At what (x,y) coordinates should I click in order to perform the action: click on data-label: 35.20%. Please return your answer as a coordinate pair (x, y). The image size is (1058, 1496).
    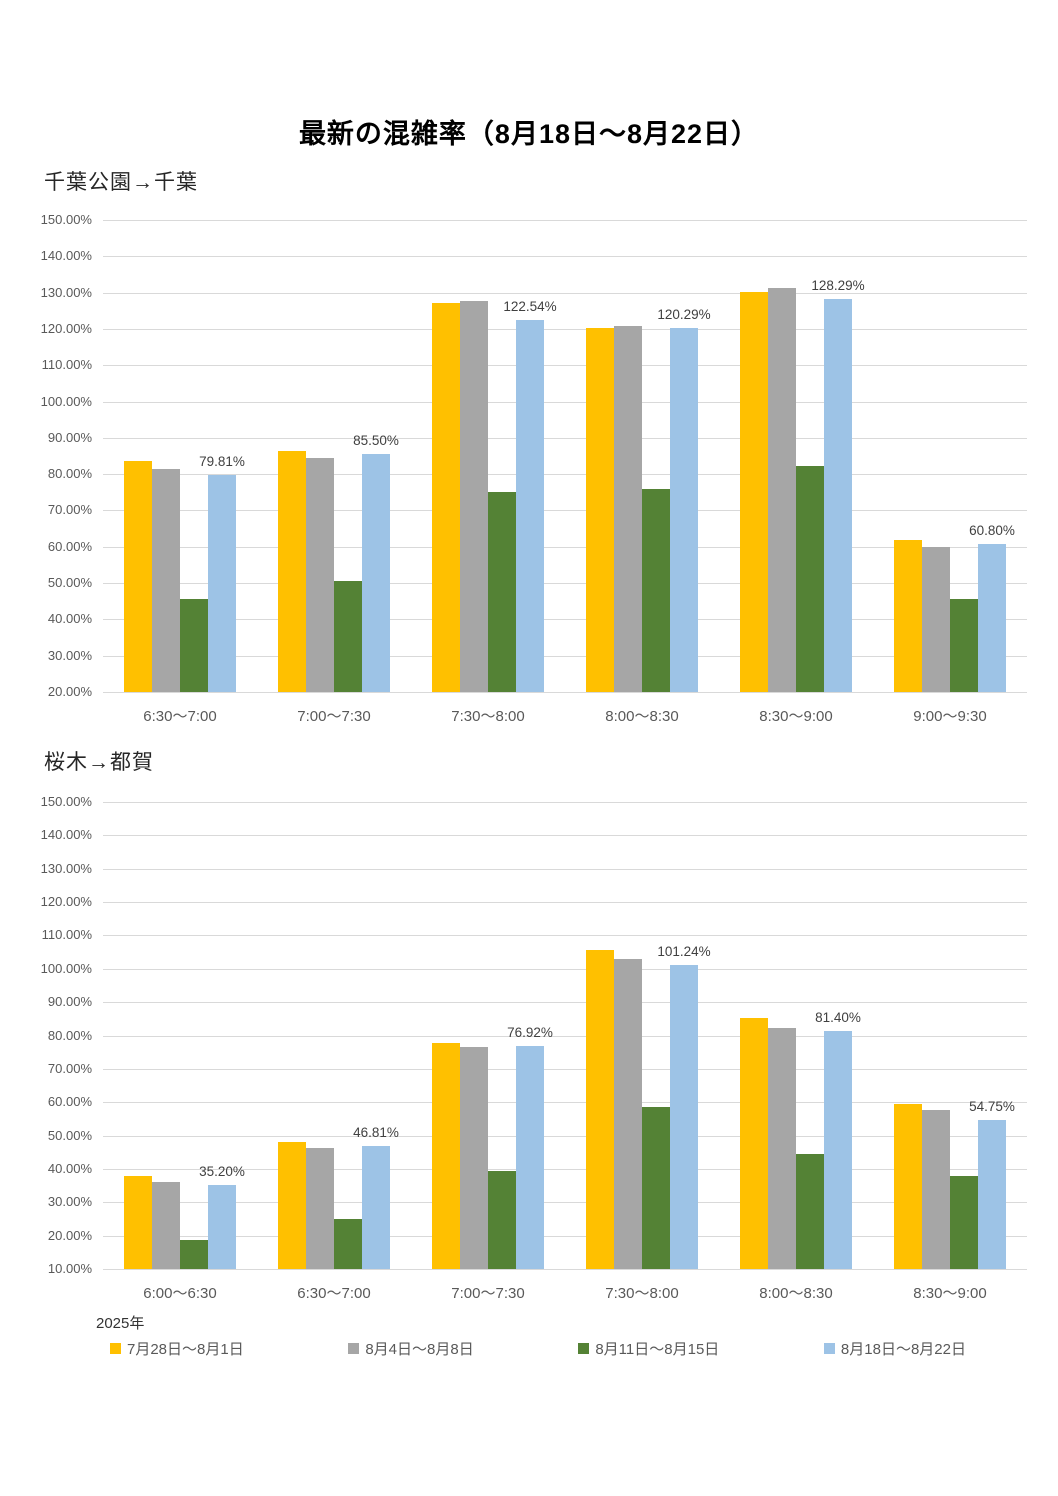
    Looking at the image, I should click on (222, 1171).